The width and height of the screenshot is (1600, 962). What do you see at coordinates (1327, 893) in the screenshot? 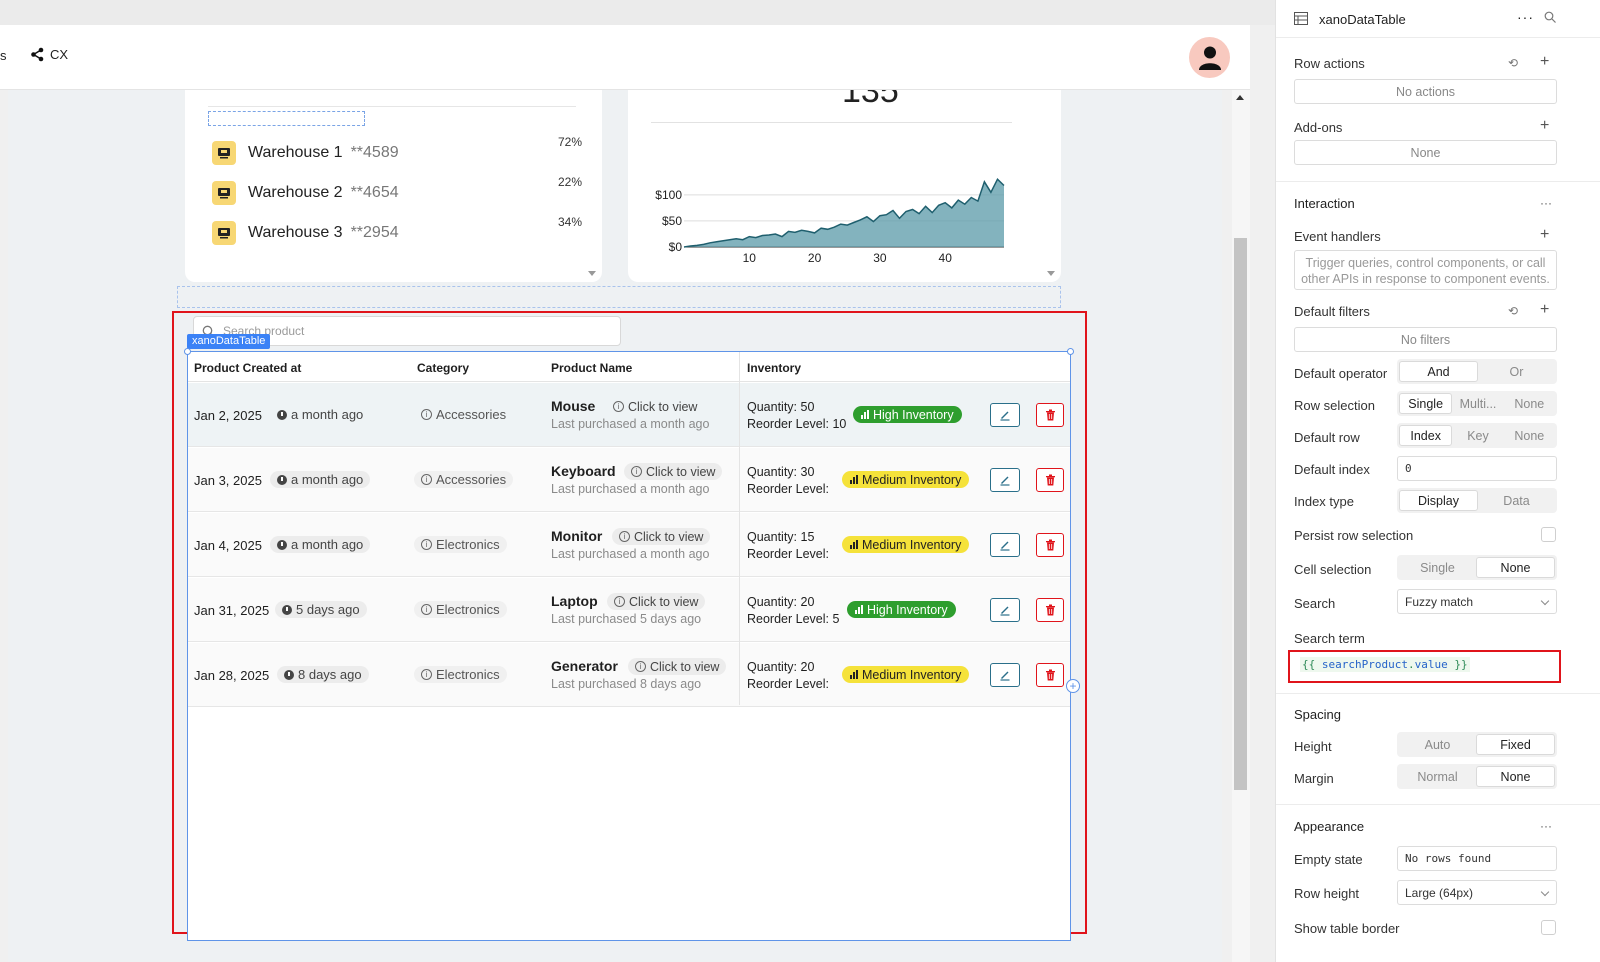
I see `row-height-label: Row height` at bounding box center [1327, 893].